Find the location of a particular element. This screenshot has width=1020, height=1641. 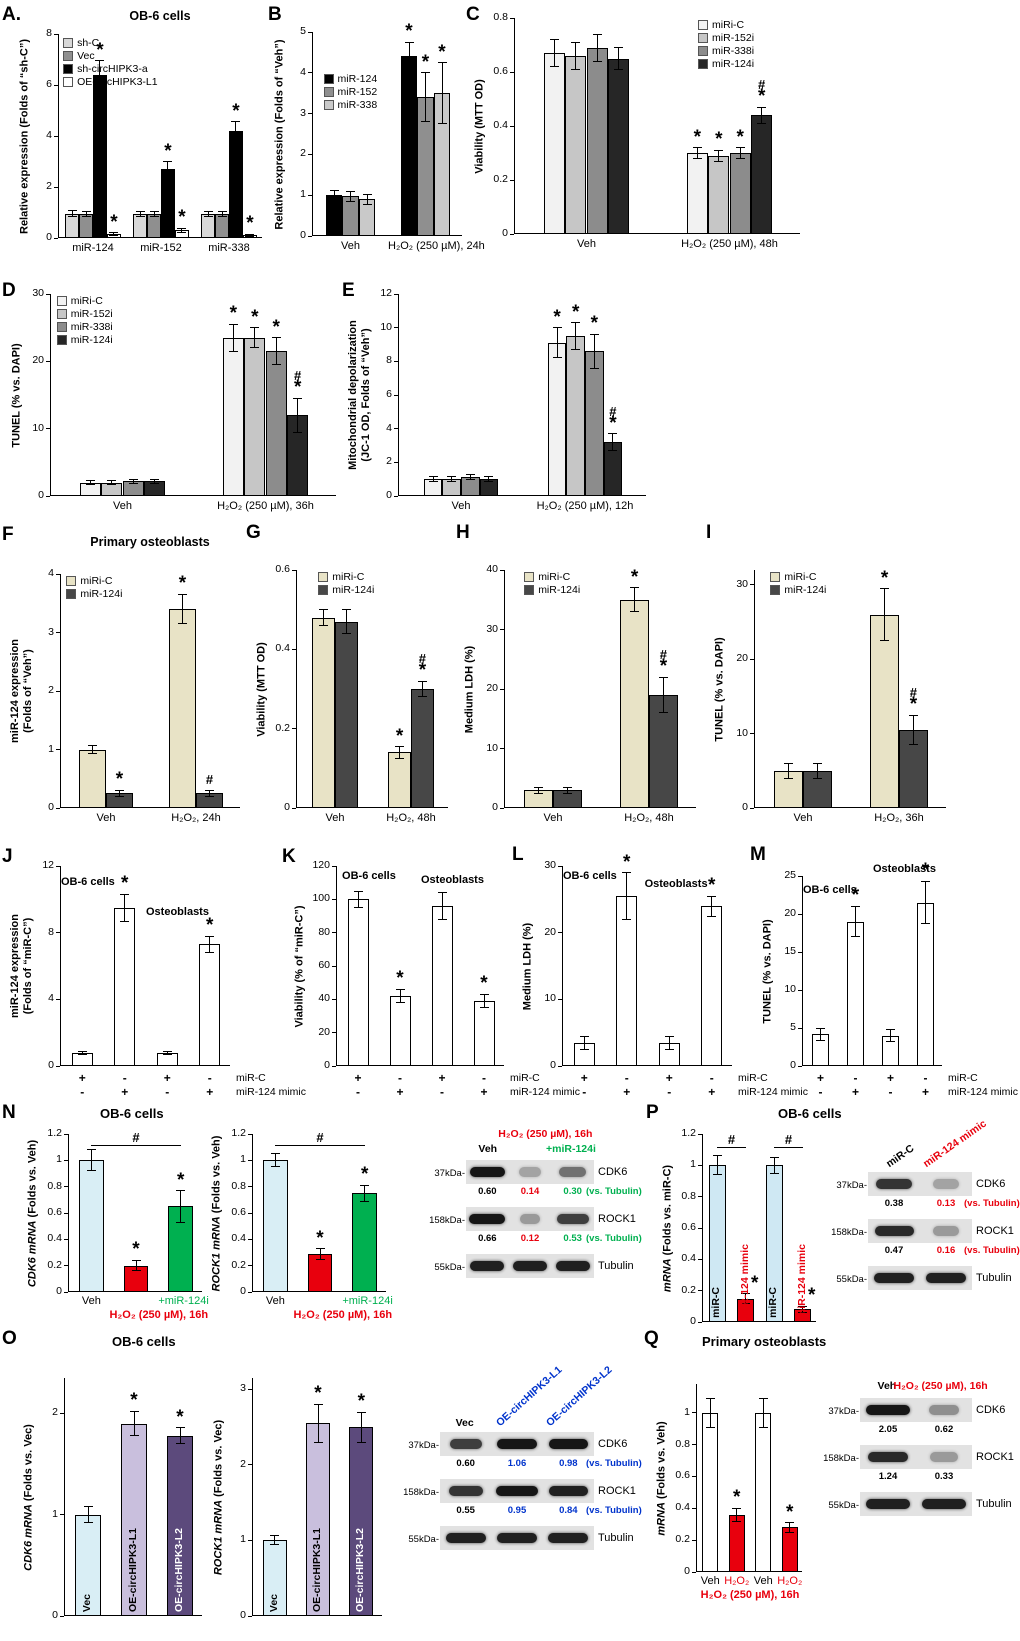

x-axis-note: H₂O₂ (250 µM), 16h is located at coordinates (343, 1315).